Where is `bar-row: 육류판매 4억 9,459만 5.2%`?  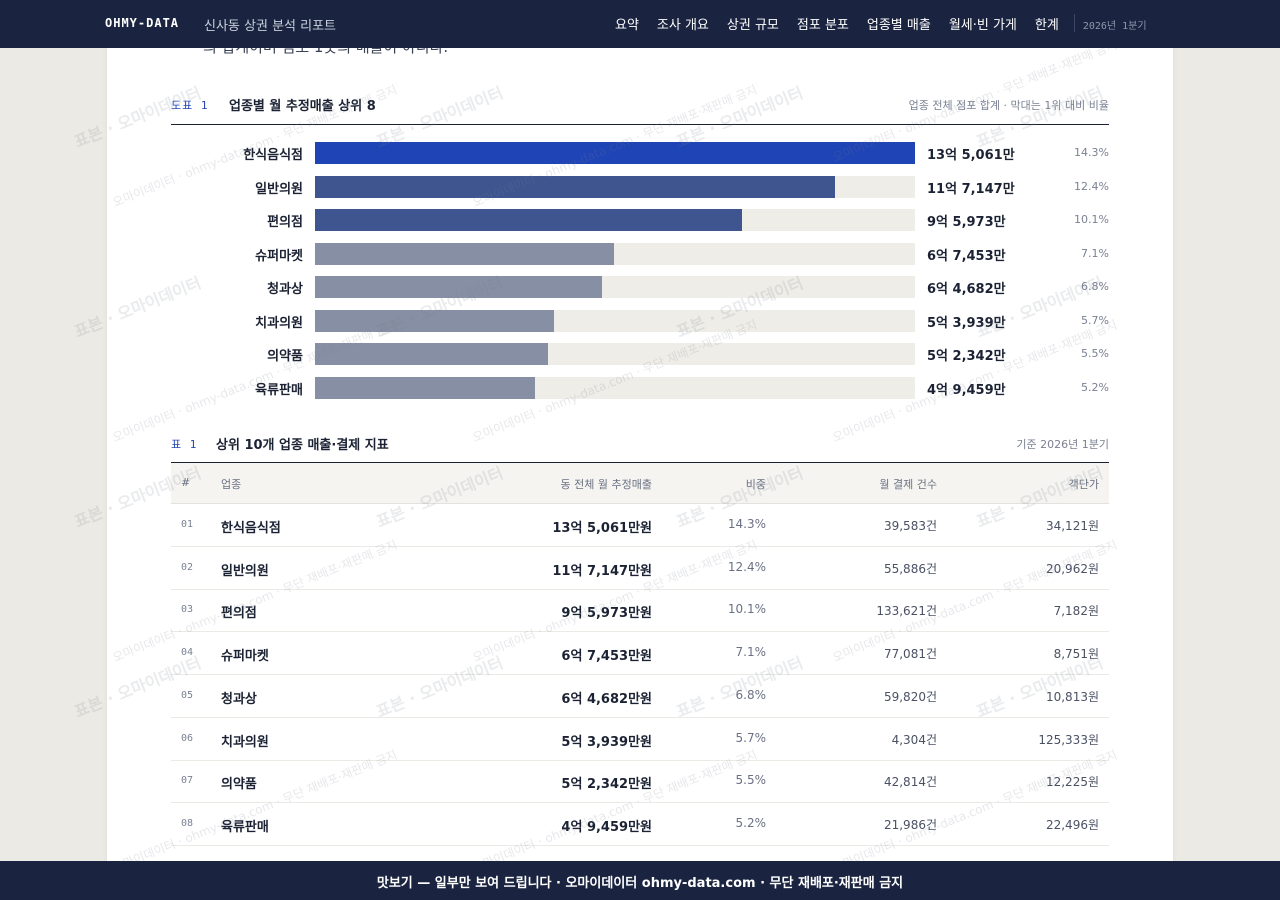
bar-row: 육류판매 4억 9,459만 5.2% is located at coordinates (640, 387).